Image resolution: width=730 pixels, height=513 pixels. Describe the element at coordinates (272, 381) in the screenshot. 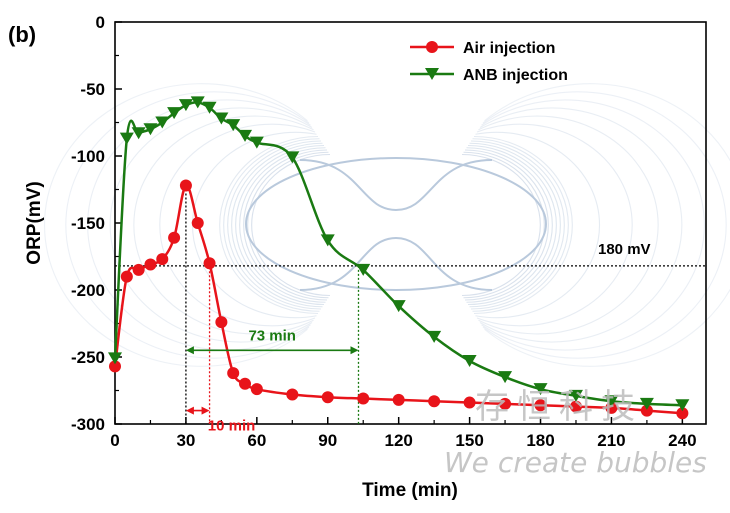

I see `annotations: 73 min 10 min` at that location.